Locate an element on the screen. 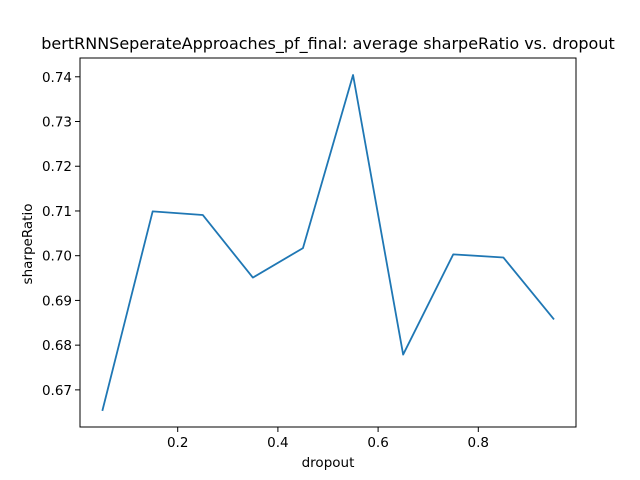 The width and height of the screenshot is (640, 480). y-axis-ticks: 0.67 0.68 0.69 0.70 0.71 0.72 0.73 0.74 is located at coordinates (61, 234).